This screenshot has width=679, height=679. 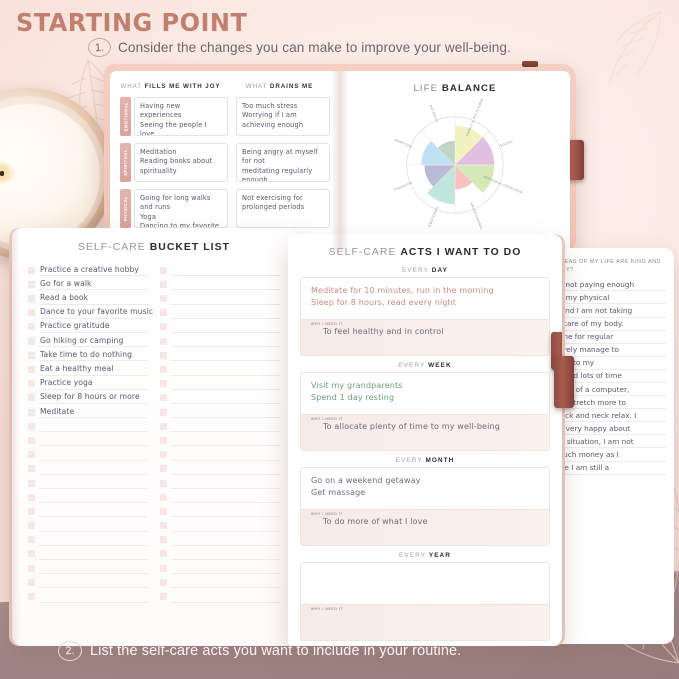 What do you see at coordinates (93, 269) in the screenshot?
I see `bucket-list-write-line: Practice a creative hobby` at bounding box center [93, 269].